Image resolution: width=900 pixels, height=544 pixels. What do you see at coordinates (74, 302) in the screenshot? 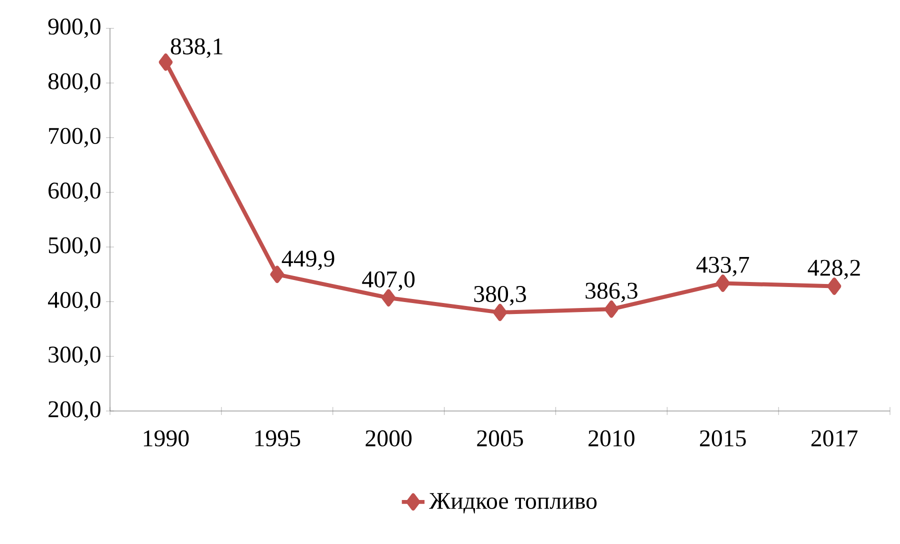
I see `y-tick-label: 400,0` at bounding box center [74, 302].